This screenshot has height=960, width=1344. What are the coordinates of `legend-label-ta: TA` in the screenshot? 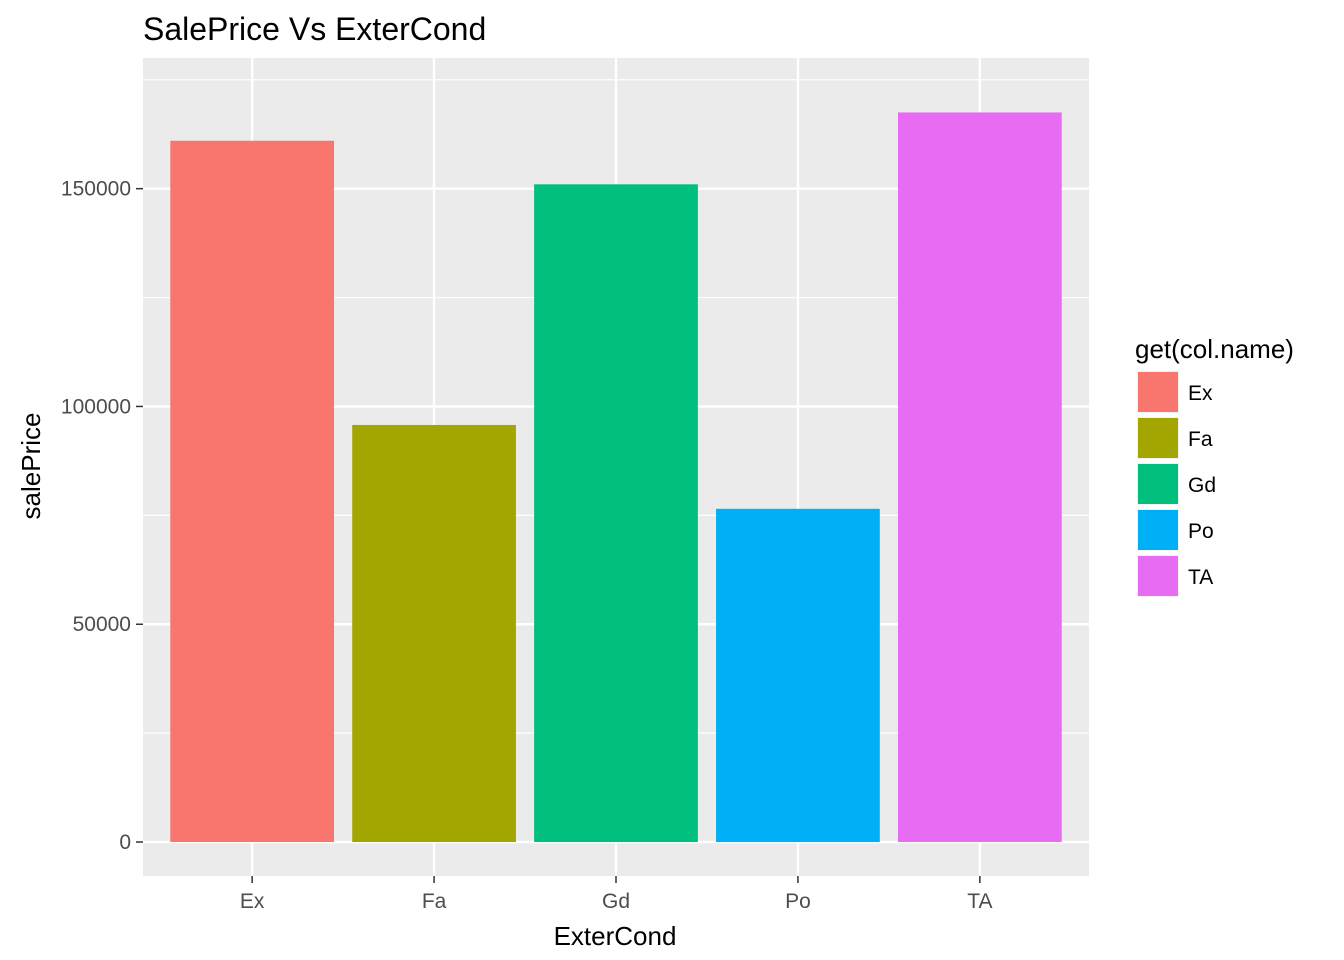 It's located at (1200, 577).